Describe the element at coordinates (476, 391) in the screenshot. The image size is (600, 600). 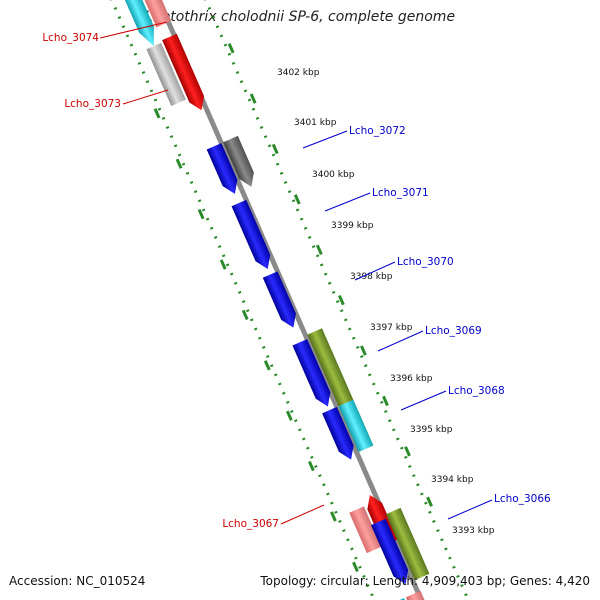
I see `gene-label-lcho-3068: Lcho_3068` at that location.